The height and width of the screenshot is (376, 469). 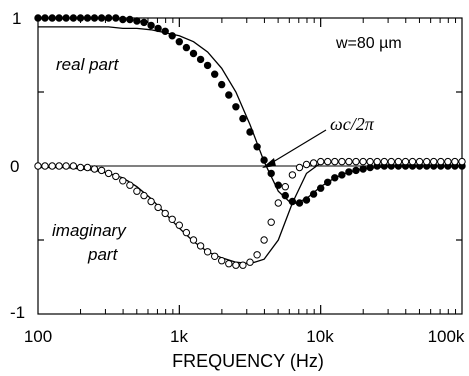 I want to click on x-axis-title: FREQUENCY (Hz), so click(x=248, y=361).